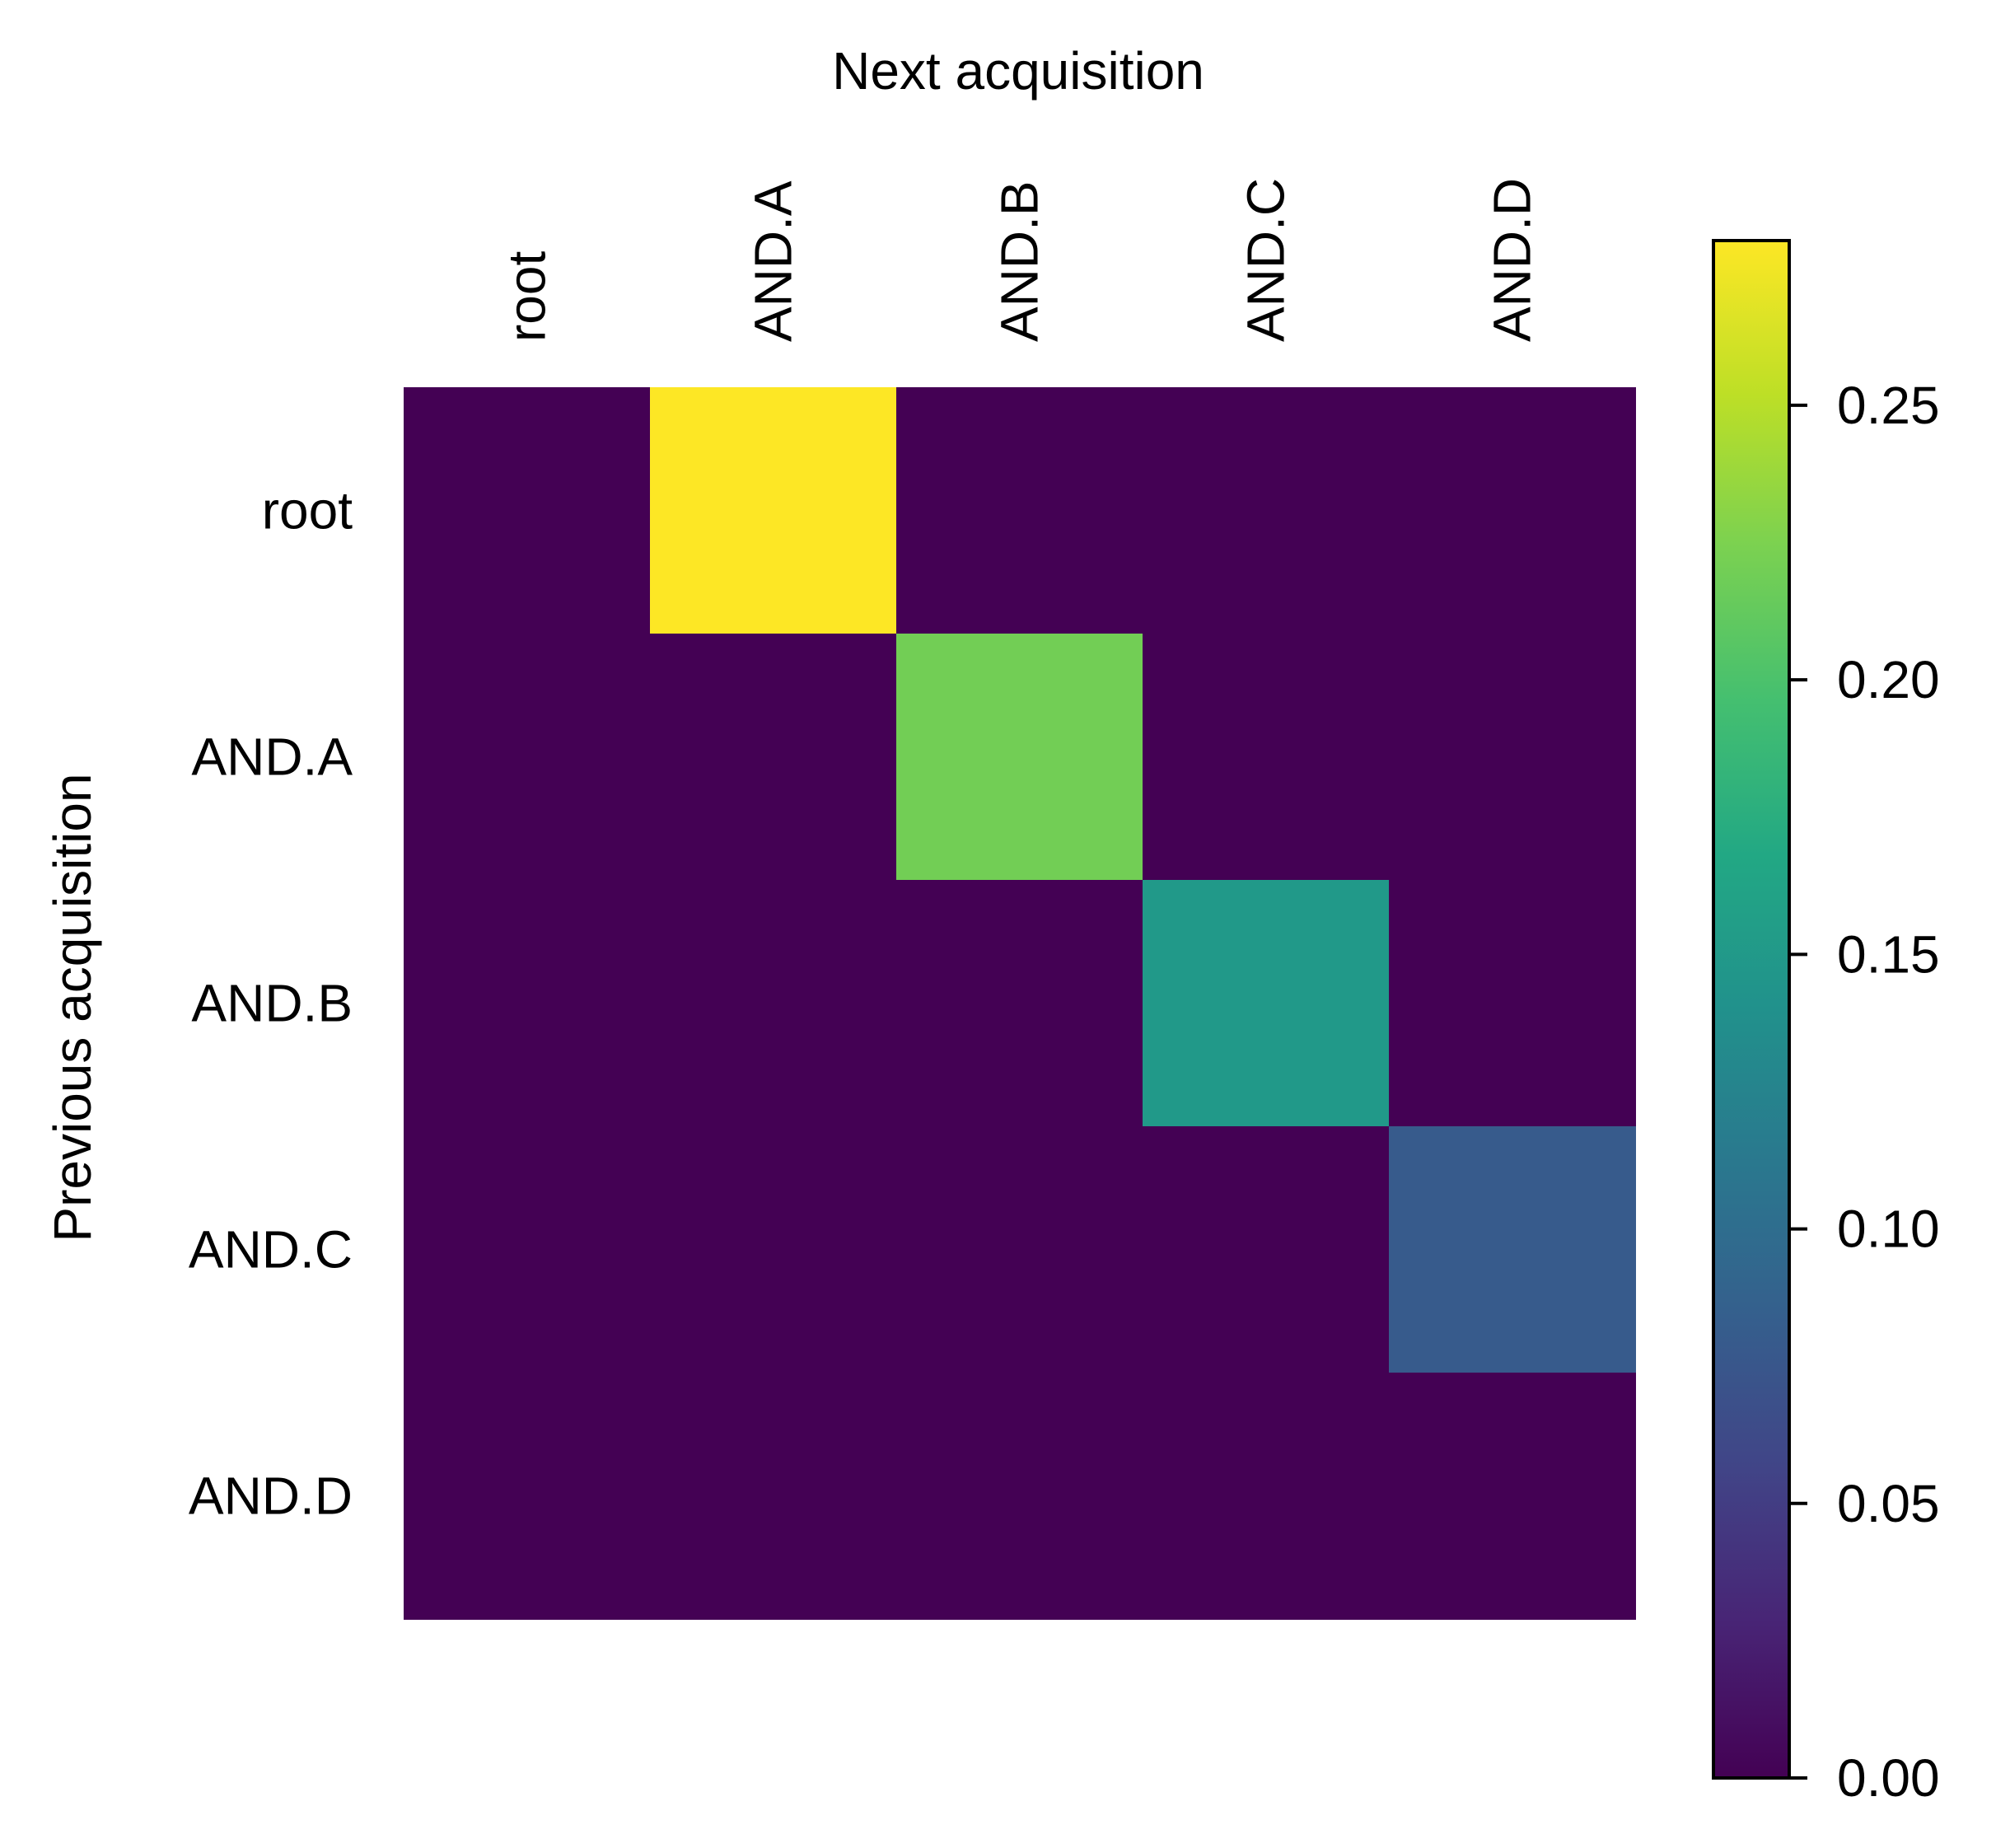  What do you see at coordinates (1888, 1503) in the screenshot?
I see `colorbar-tick-label: 0.05` at bounding box center [1888, 1503].